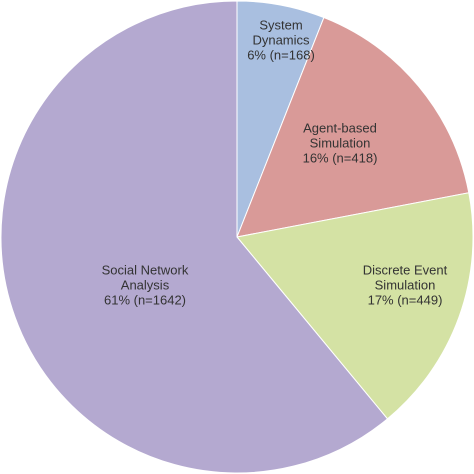  Describe the element at coordinates (405, 300) in the screenshot. I see `slice-value-label: 17% (n=449)` at that location.